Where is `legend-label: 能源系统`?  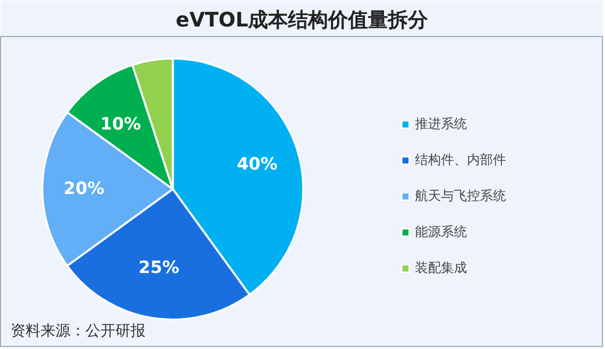 legend-label: 能源系统 is located at coordinates (441, 232).